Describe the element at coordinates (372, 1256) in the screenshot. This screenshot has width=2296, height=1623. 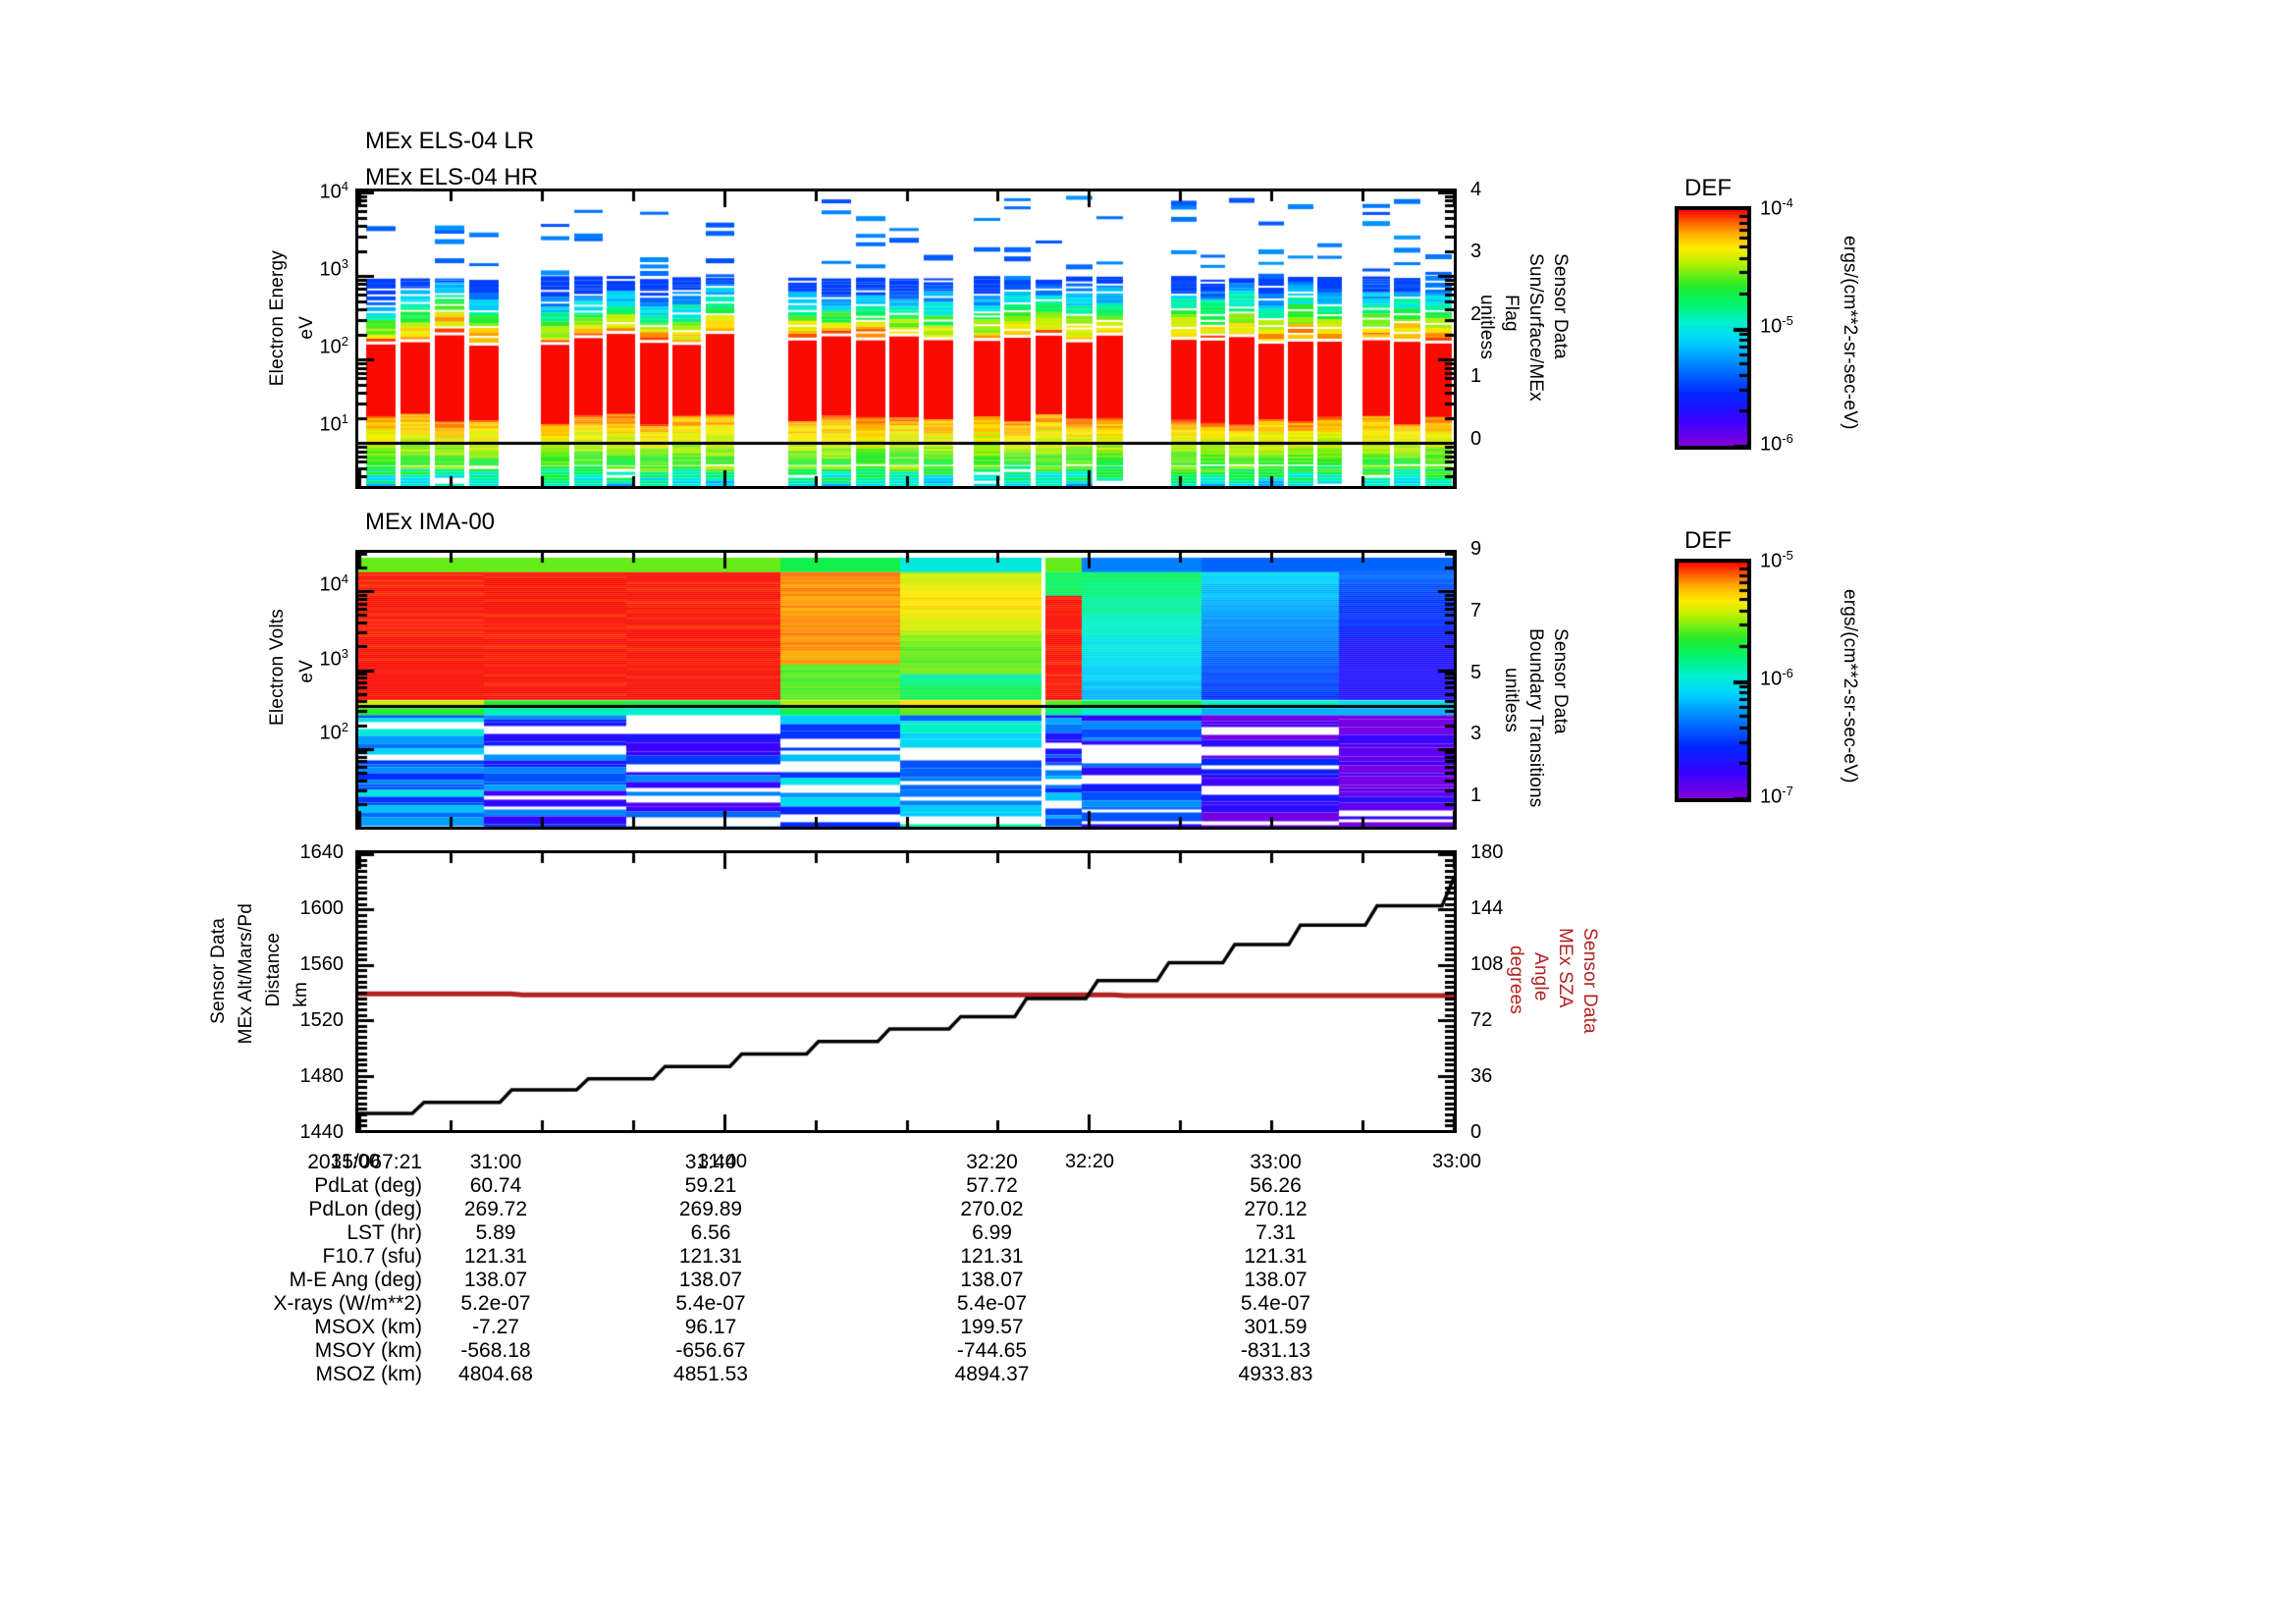
I see `table-row-label: F10.7 (sfu)` at that location.